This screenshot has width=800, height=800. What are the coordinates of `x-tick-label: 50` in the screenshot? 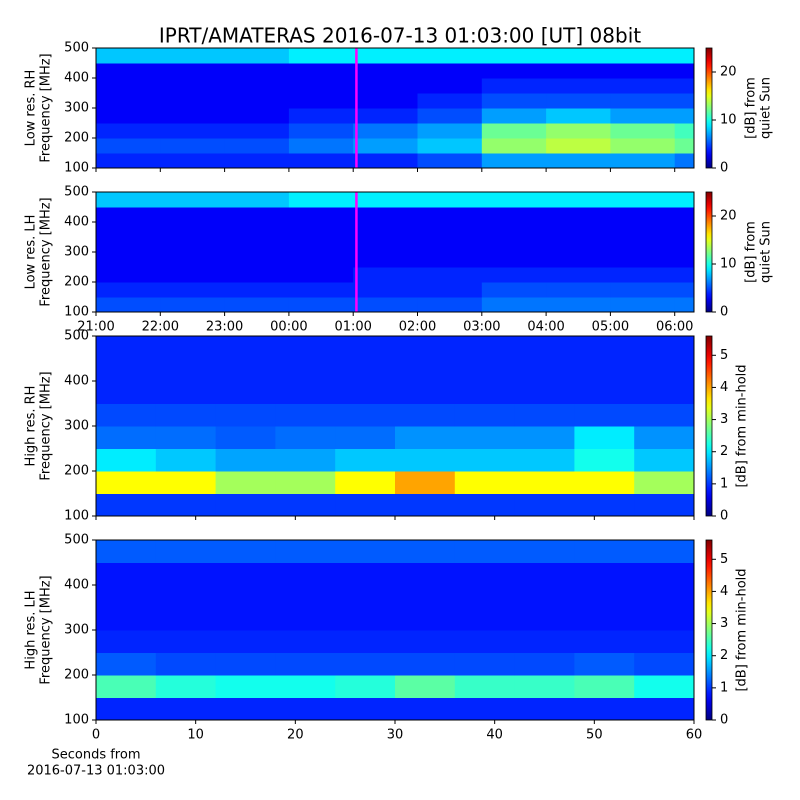 It's located at (594, 735).